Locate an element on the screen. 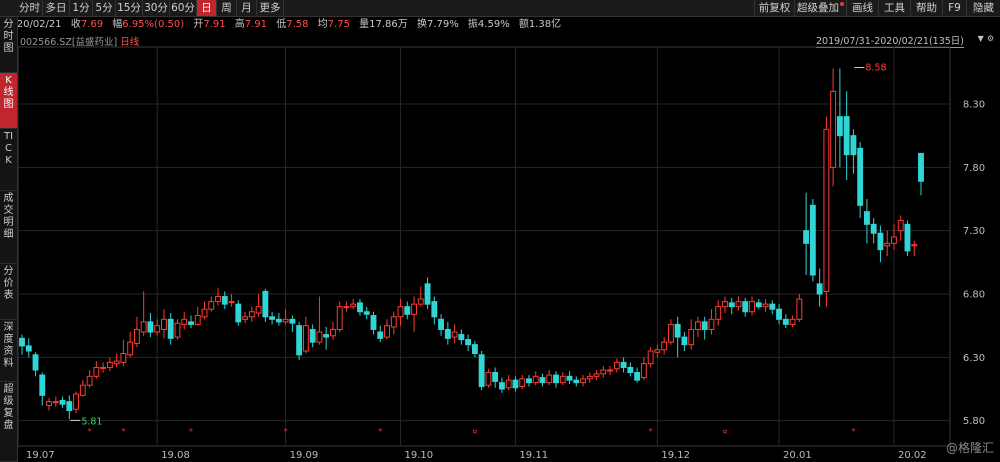  low-value: 7.58 is located at coordinates (297, 24).